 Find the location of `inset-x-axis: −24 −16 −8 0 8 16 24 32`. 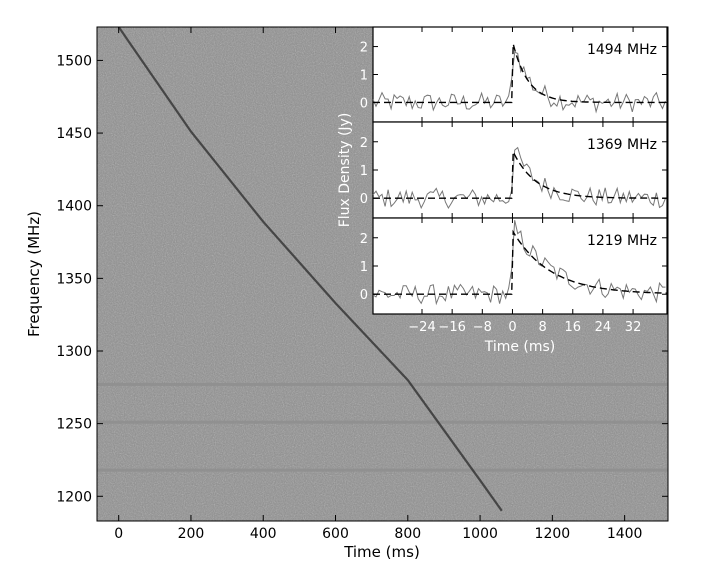

inset-x-axis: −24 −16 −8 0 8 16 24 32 is located at coordinates (524, 327).